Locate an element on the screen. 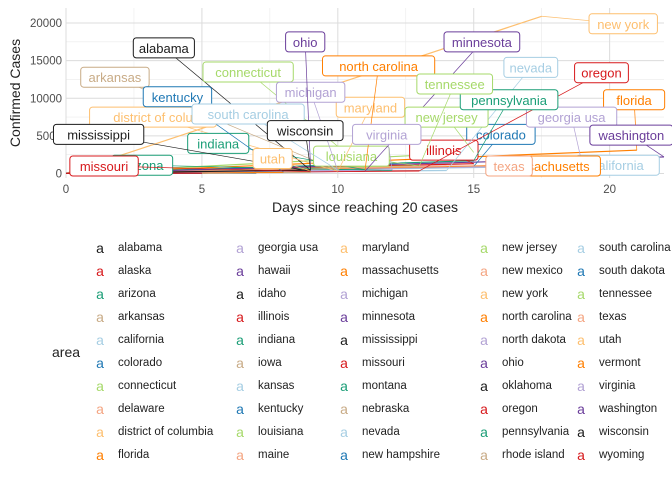 The height and width of the screenshot is (480, 672). legend-item: a nevada is located at coordinates (365, 432).